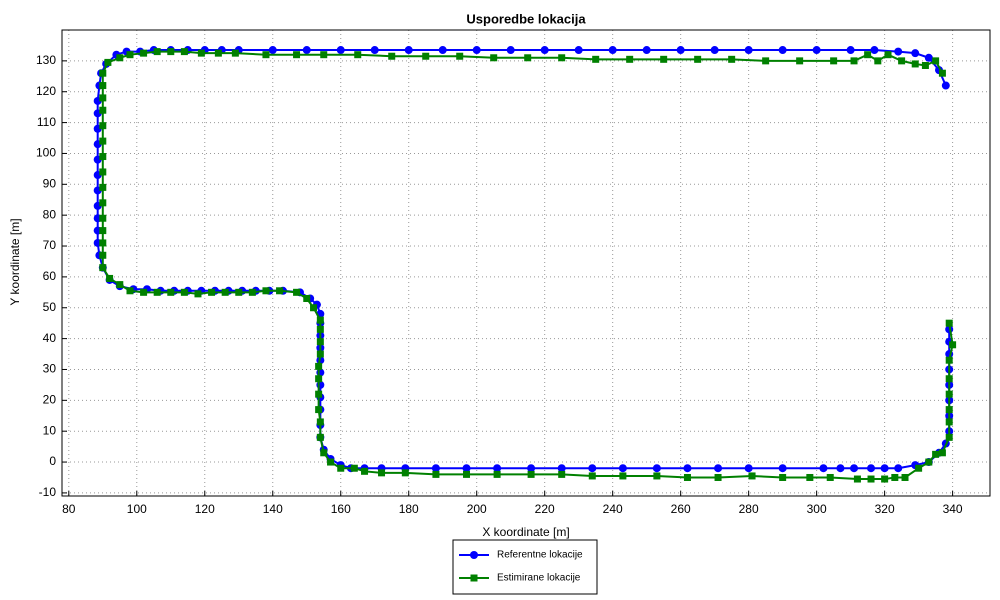  What do you see at coordinates (46, 60) in the screenshot?
I see `y-tick-label: 130` at bounding box center [46, 60].